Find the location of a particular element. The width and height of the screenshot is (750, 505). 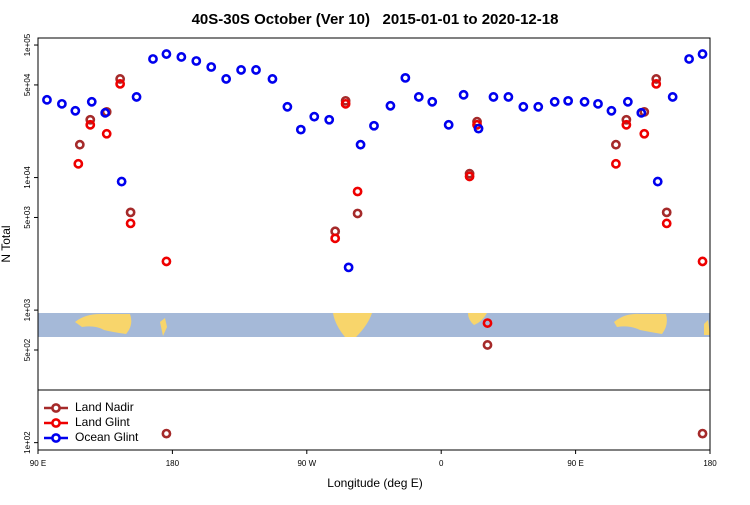

legend-label: Land Glint is located at coordinates (102, 422).